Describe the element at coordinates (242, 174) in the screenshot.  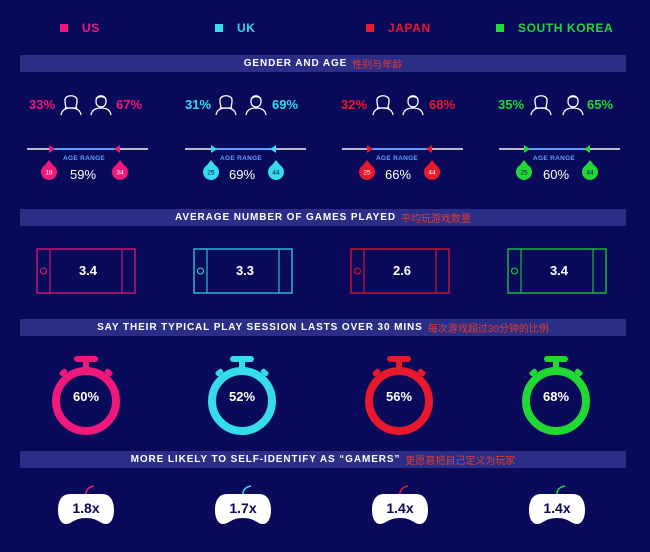
I see `age-range-pct-uk: 69%` at that location.